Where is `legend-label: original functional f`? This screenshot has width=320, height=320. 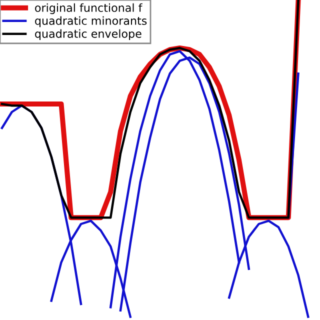 legend-label: original functional f is located at coordinates (88, 8).